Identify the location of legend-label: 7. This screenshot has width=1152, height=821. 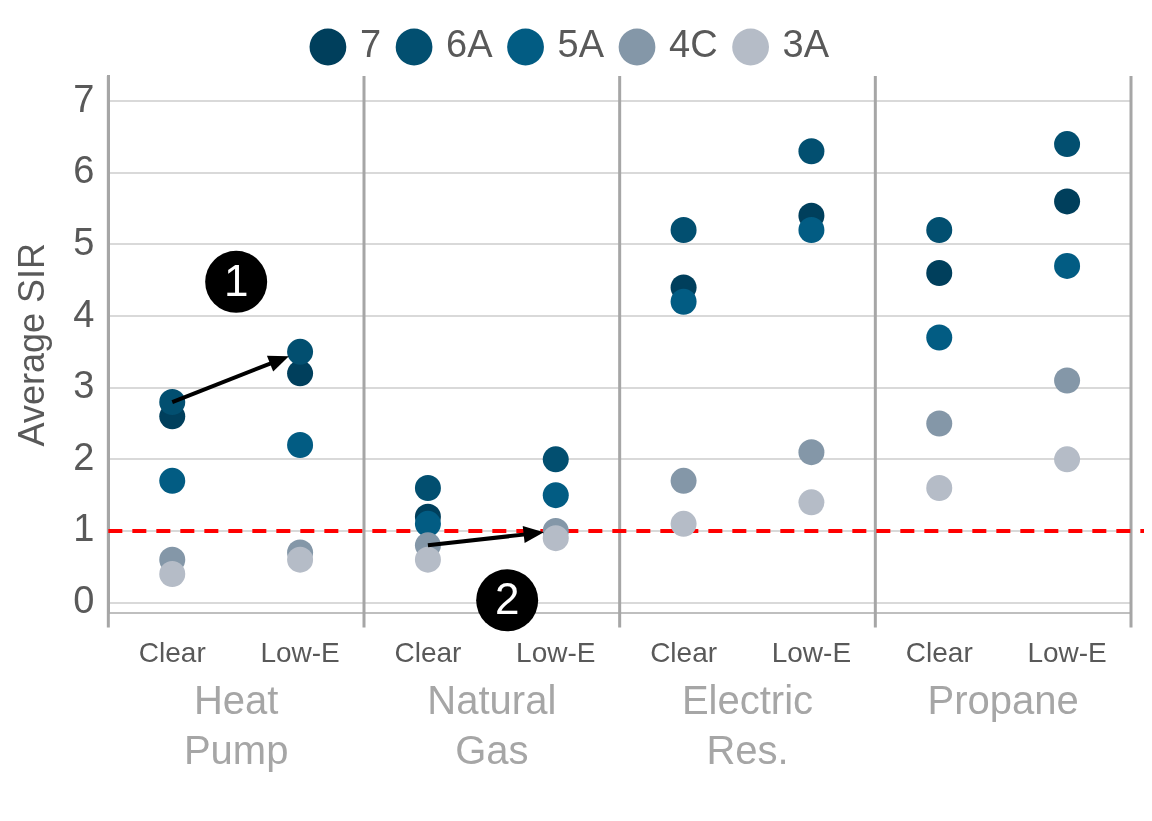
(370, 44).